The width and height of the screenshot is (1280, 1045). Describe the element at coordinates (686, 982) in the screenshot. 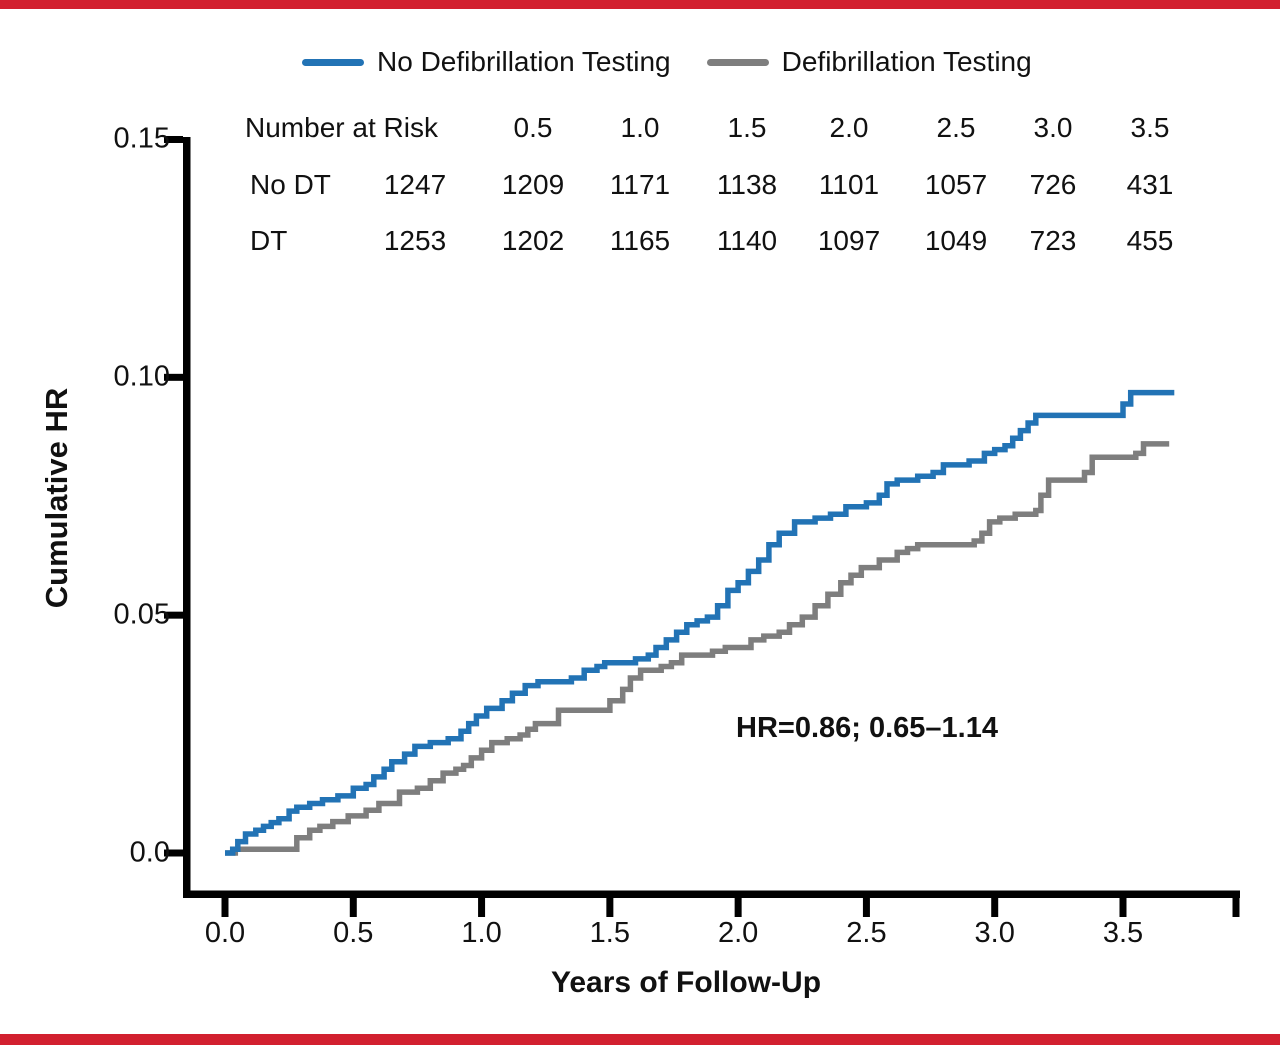

I see `x-axis-title: Years of Follow-Up` at that location.